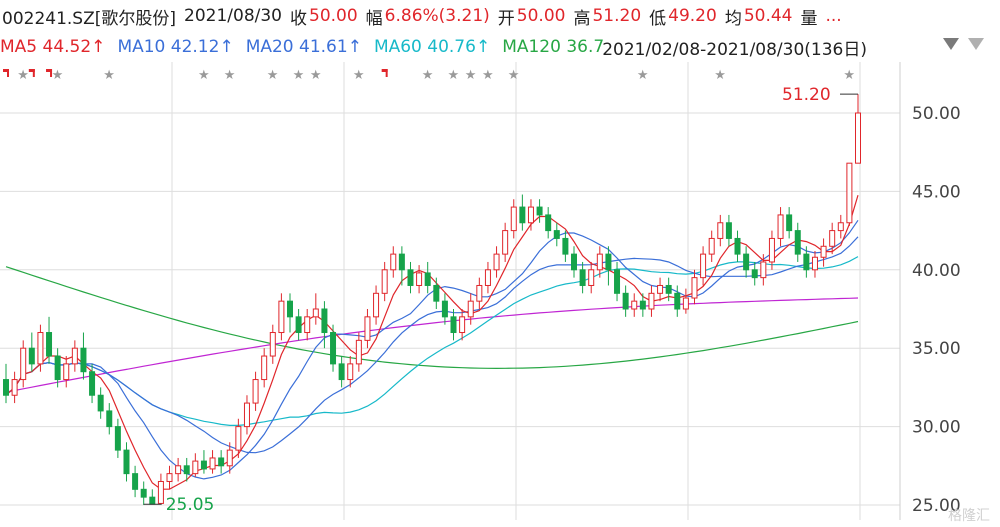 Image resolution: width=1000 pixels, height=527 pixels. Describe the element at coordinates (936, 271) in the screenshot. I see `y-tick-label: 40.00` at that location.